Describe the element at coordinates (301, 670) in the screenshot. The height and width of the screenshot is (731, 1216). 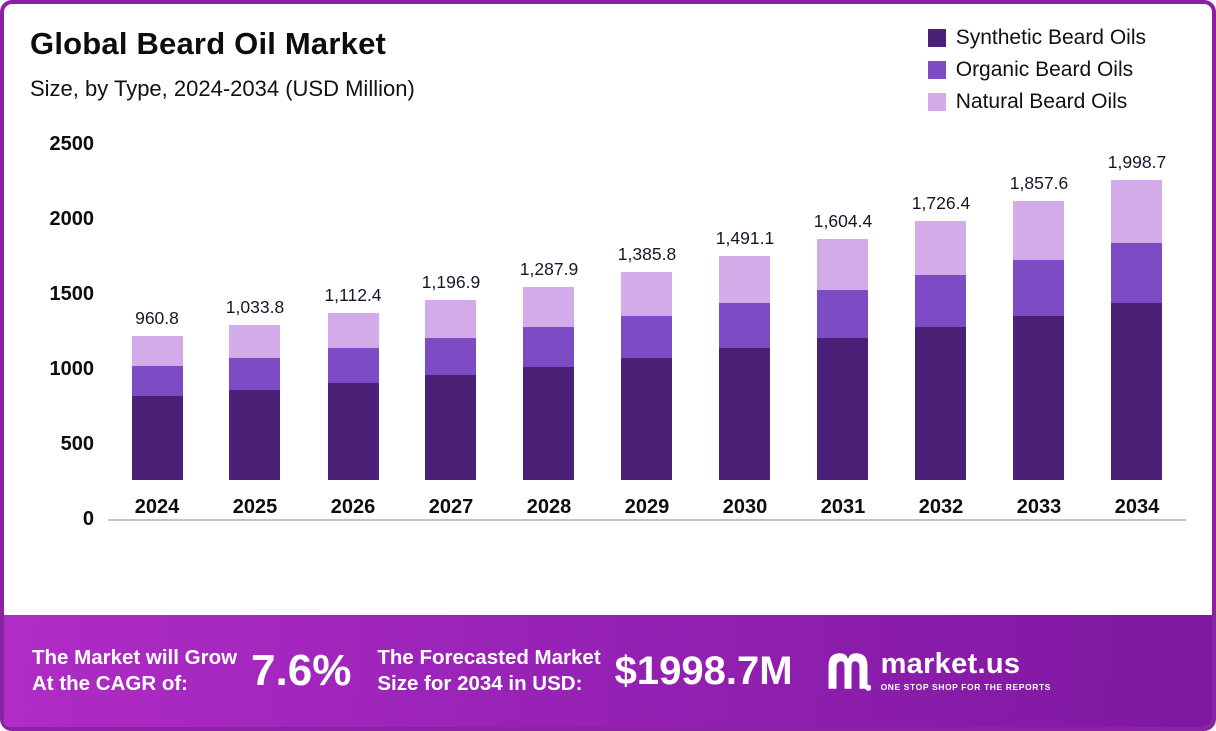
I see `cagr-value: 7.6%` at that location.